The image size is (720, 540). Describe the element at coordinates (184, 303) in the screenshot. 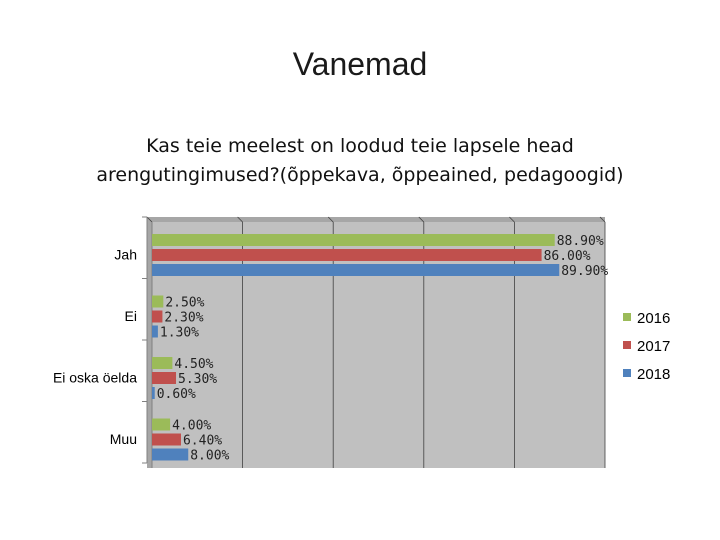

I see `data-label: 2.50%` at that location.